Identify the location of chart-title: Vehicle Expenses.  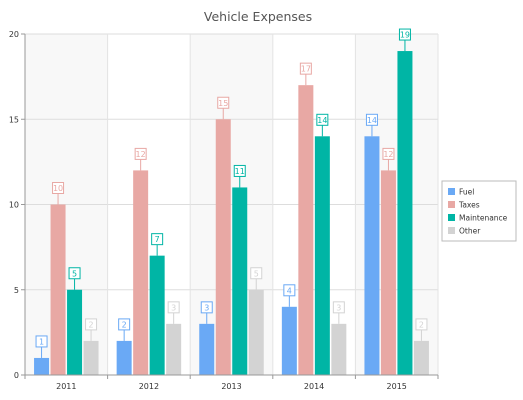
(258, 16).